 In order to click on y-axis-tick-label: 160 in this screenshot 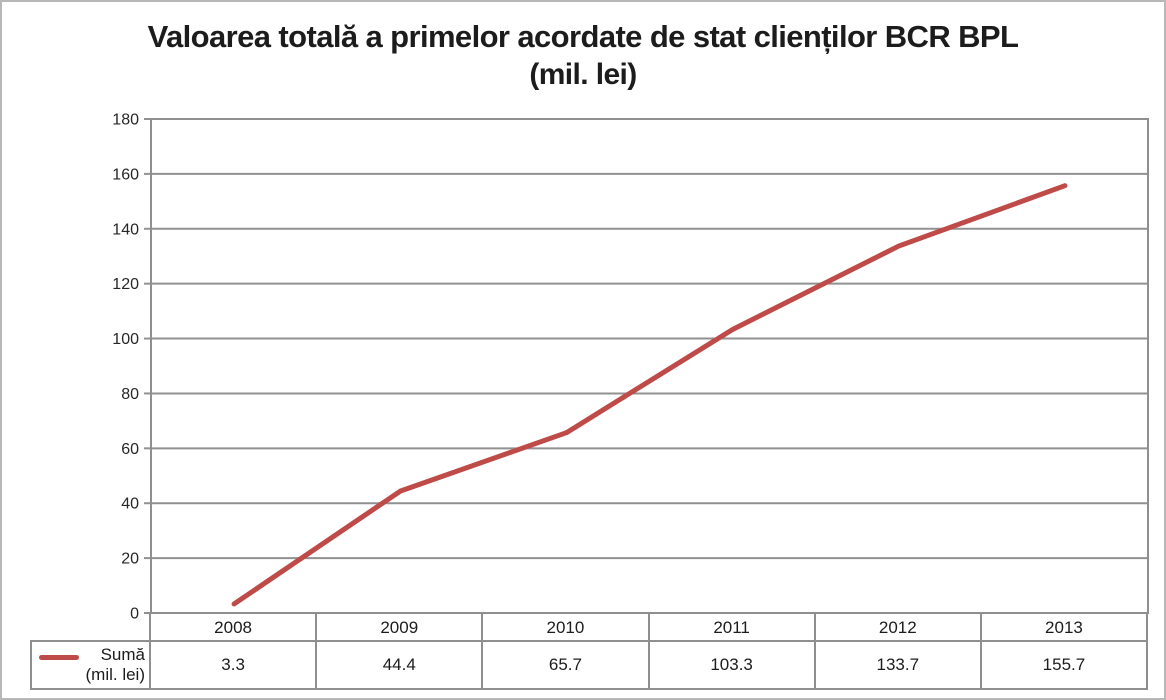, I will do `click(125, 174)`.